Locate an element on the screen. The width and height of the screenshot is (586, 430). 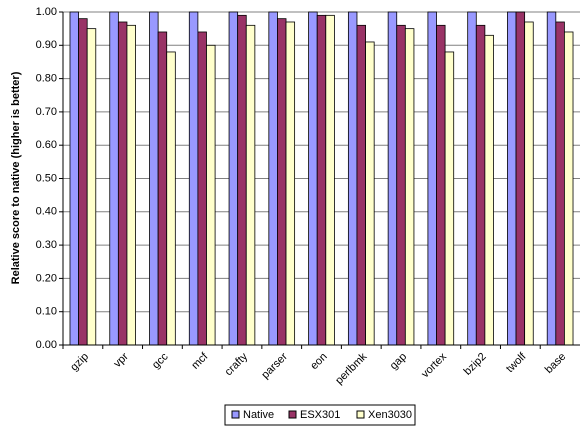
x-tick-label: eon is located at coordinates (318, 361).